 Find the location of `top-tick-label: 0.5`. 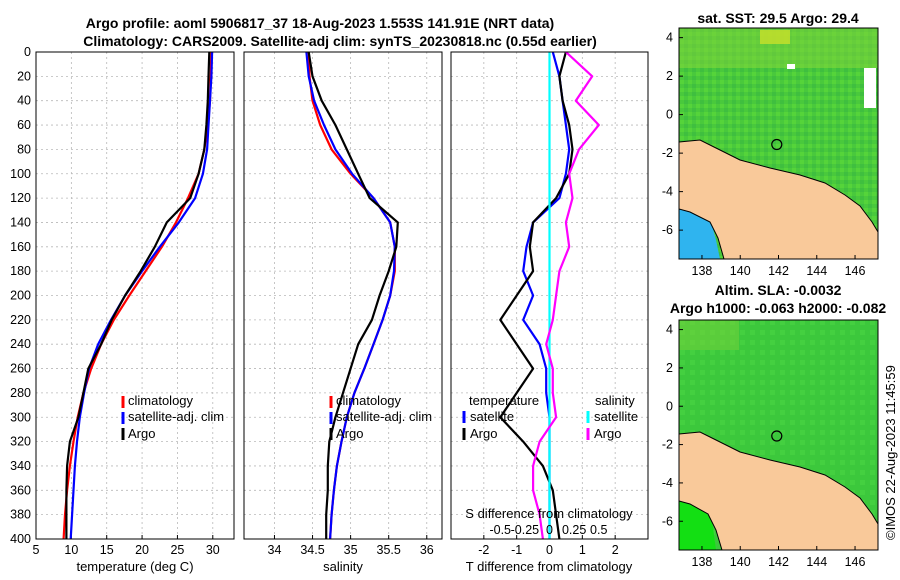

top-tick-label: 0.5 is located at coordinates (598, 530).